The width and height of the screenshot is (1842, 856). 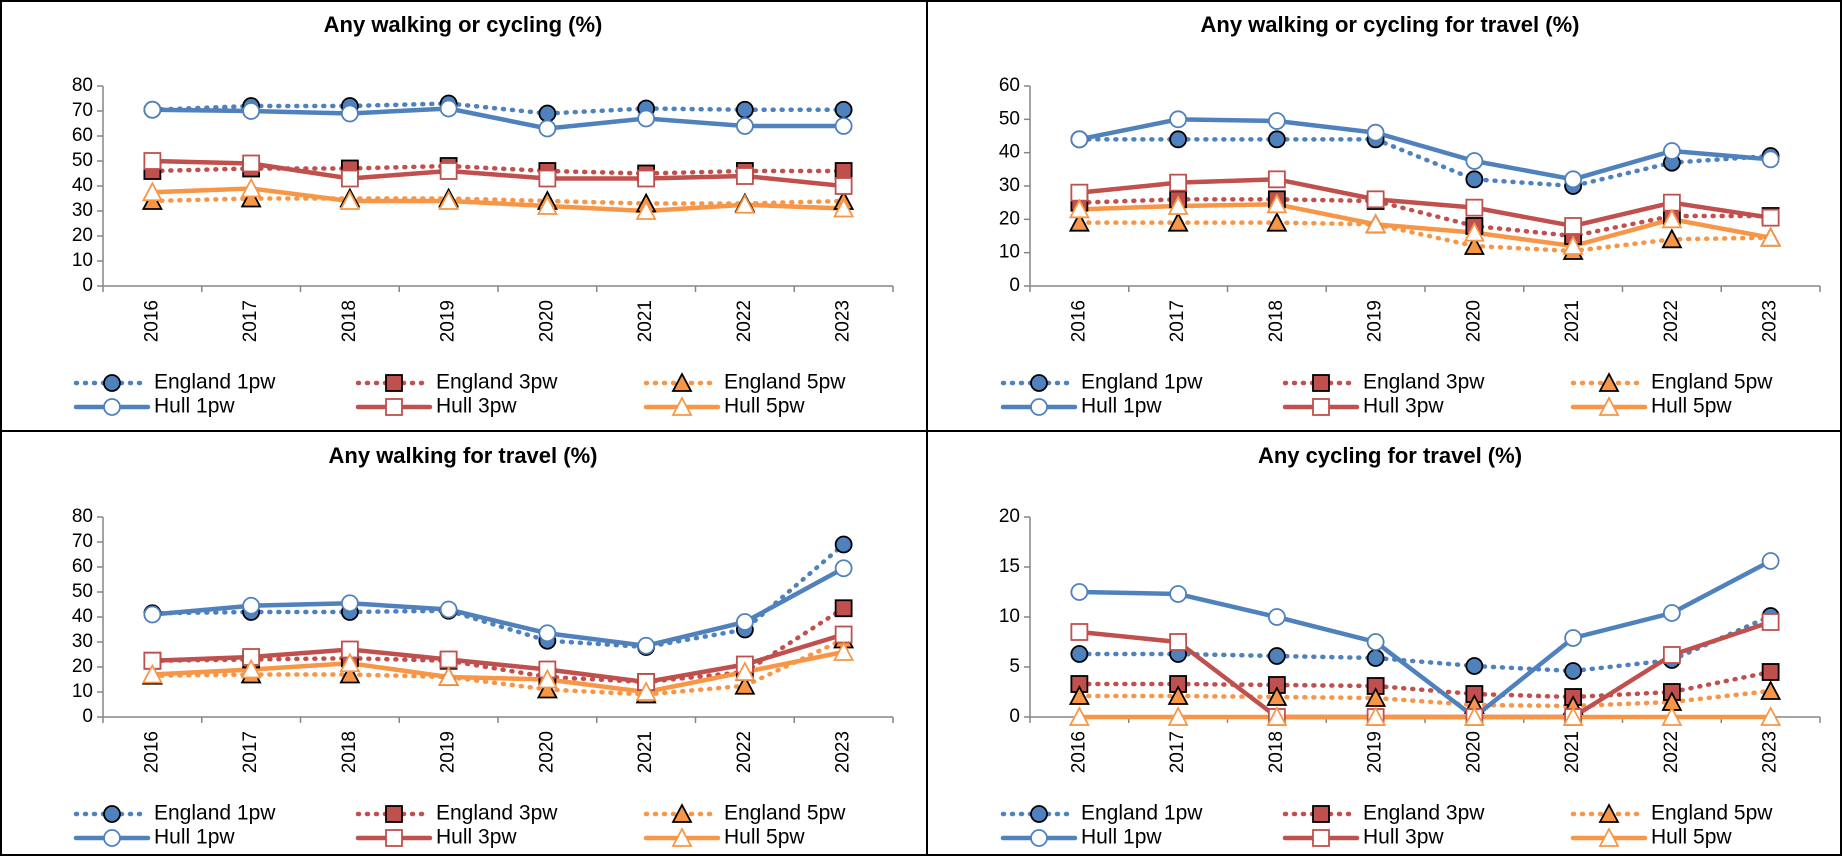 I want to click on x-tick-label: 2017, so click(x=1177, y=321).